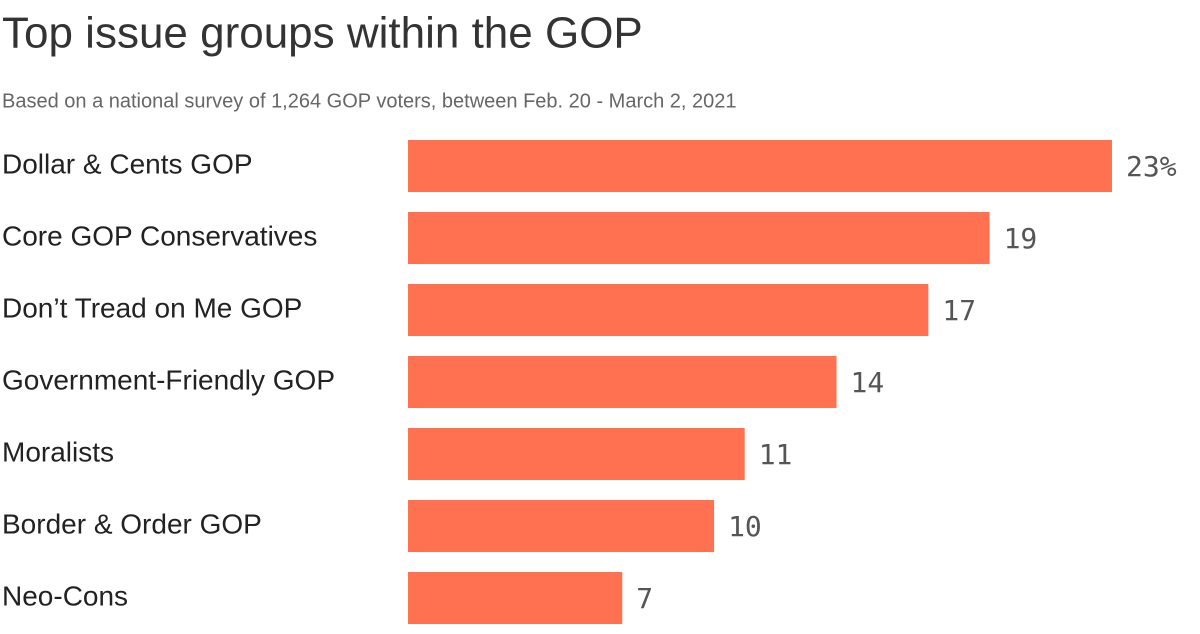 The image size is (1200, 634). Describe the element at coordinates (168, 379) in the screenshot. I see `category-label: Government-Friendly GOP` at that location.